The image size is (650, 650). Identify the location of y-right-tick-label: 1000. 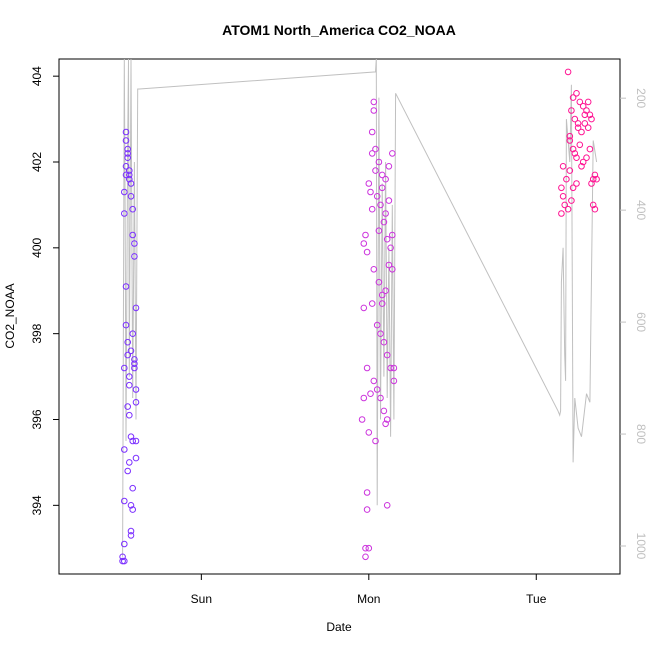
(641, 546).